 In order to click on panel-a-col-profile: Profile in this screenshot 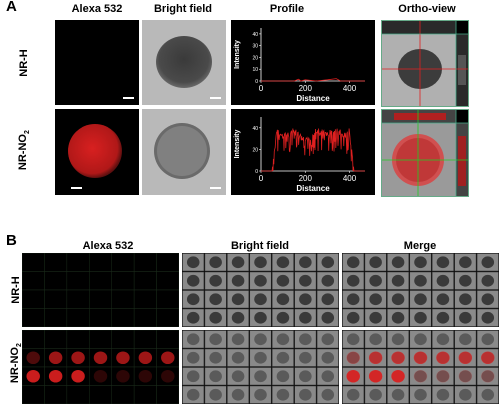, I will do `click(287, 9)`.